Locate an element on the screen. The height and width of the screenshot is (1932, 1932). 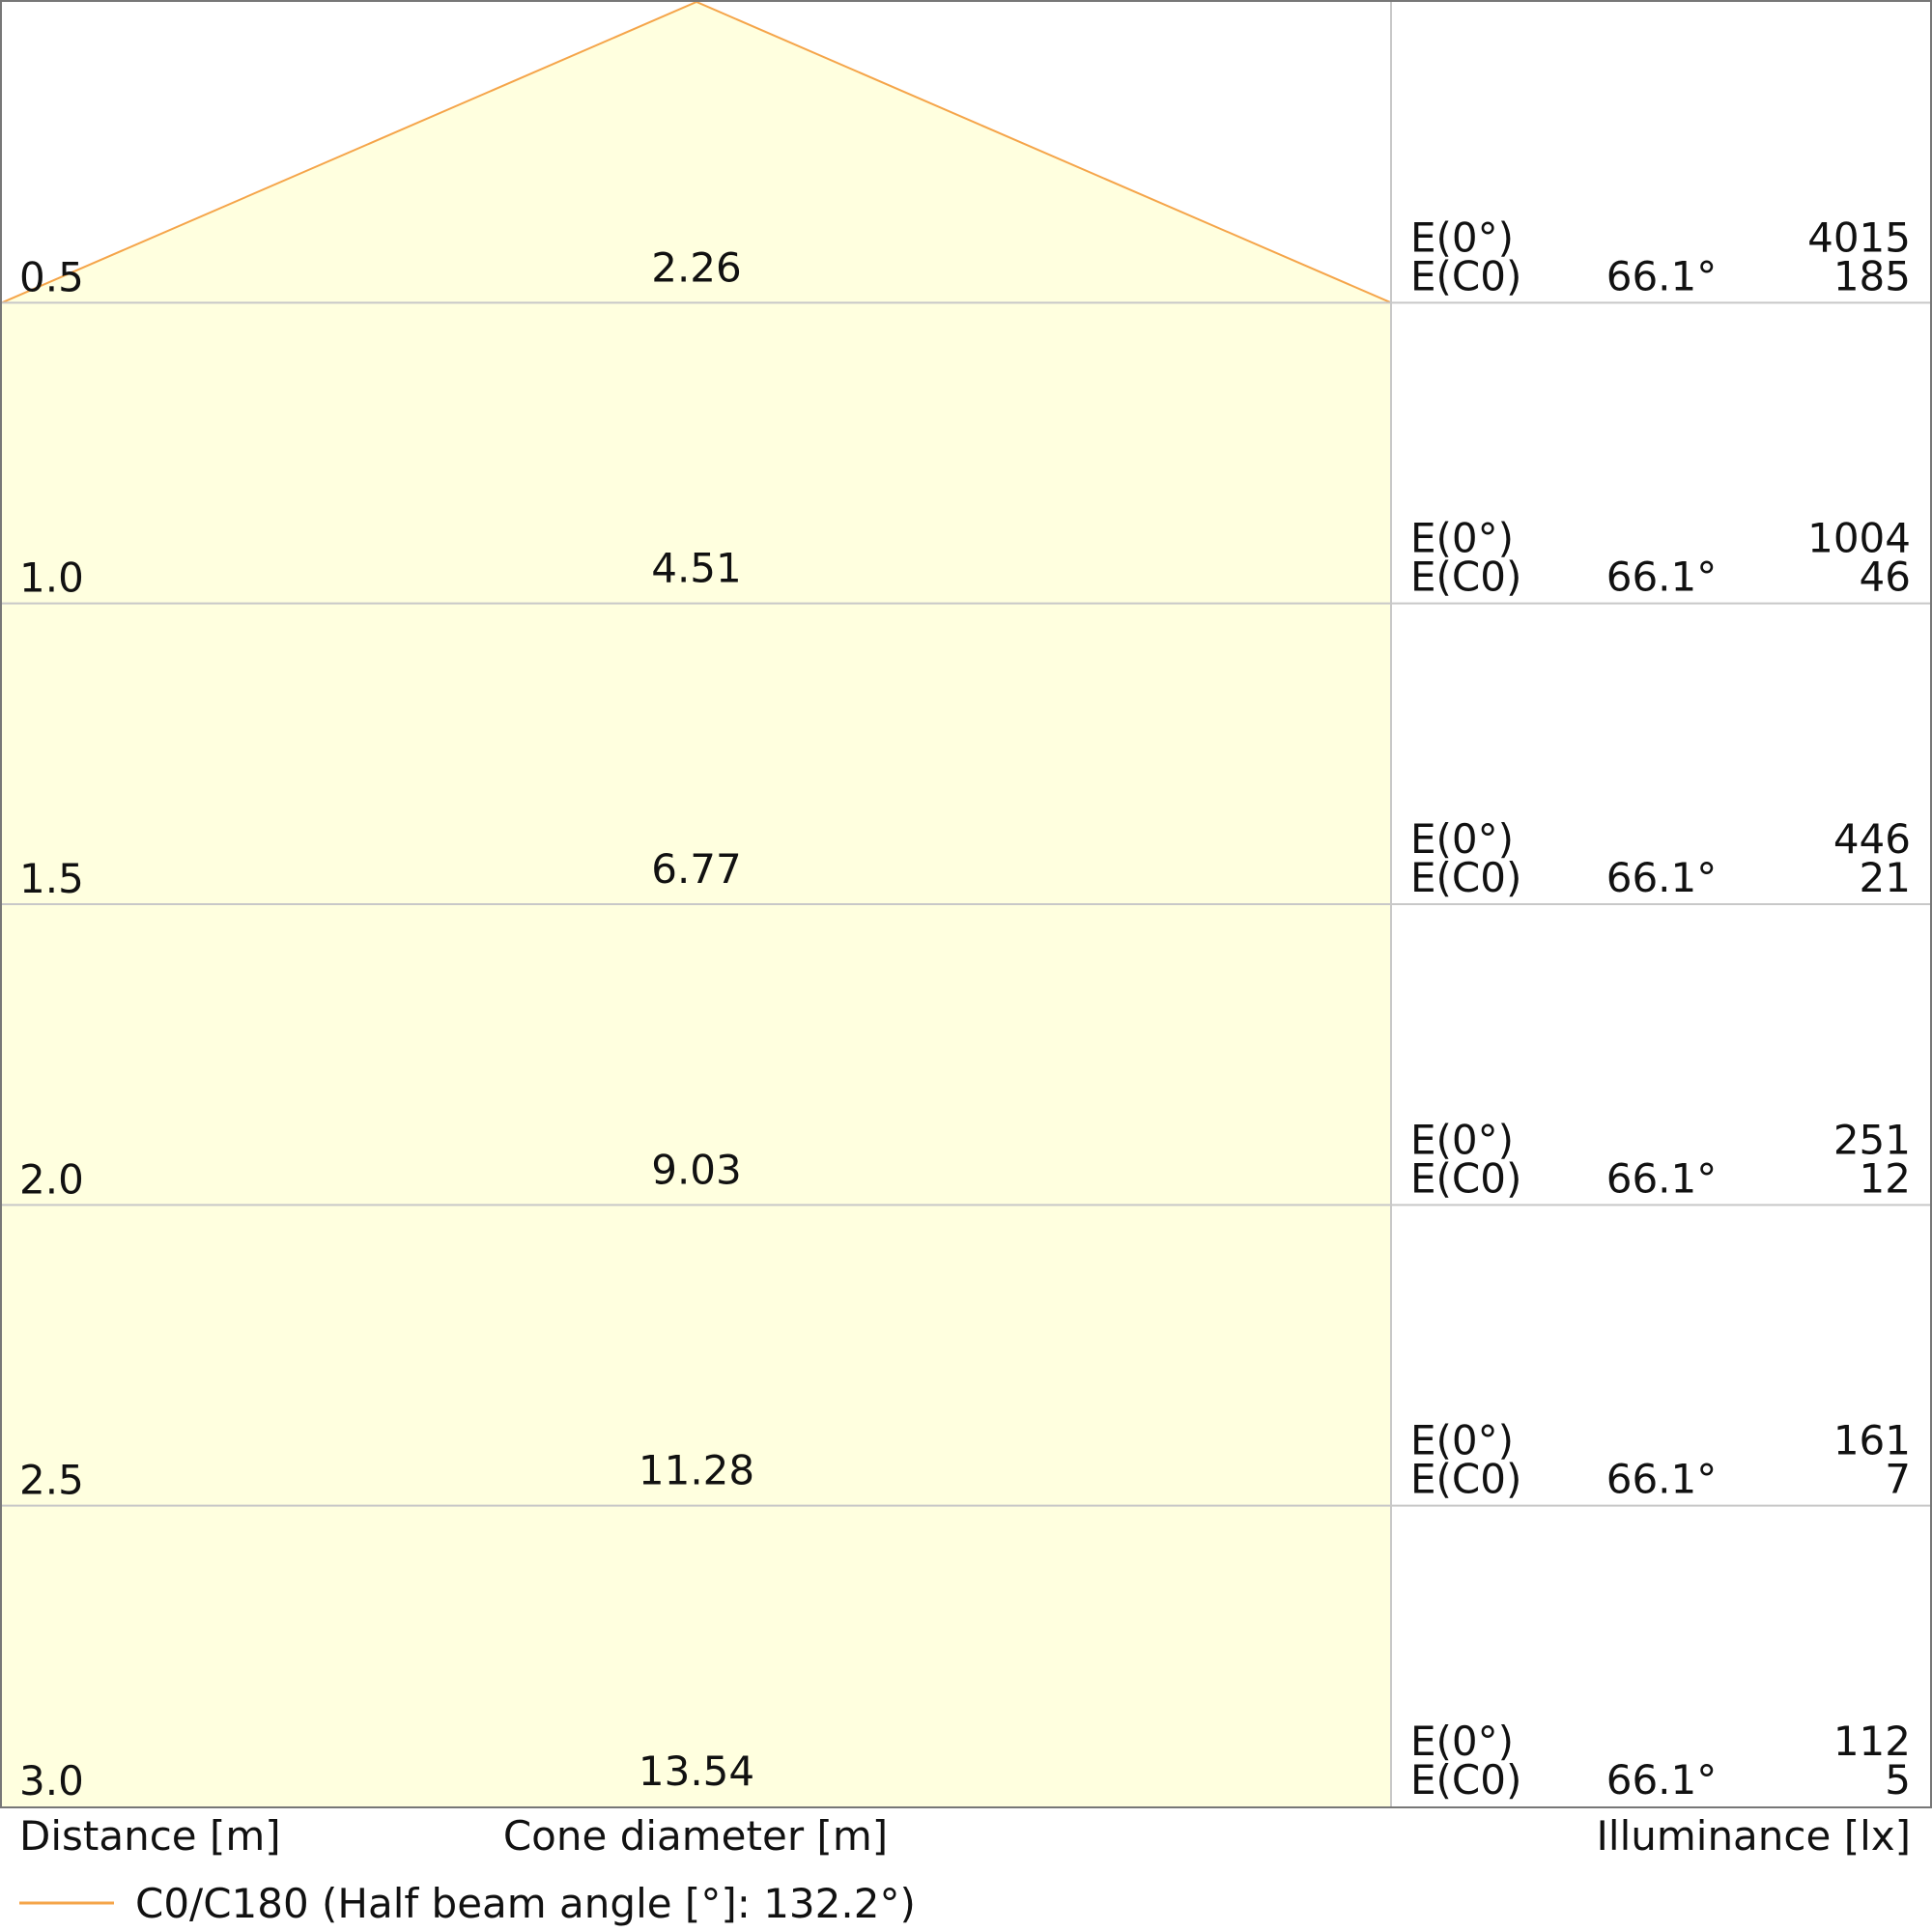
cone-diameter-label: 2.26 is located at coordinates (696, 267).